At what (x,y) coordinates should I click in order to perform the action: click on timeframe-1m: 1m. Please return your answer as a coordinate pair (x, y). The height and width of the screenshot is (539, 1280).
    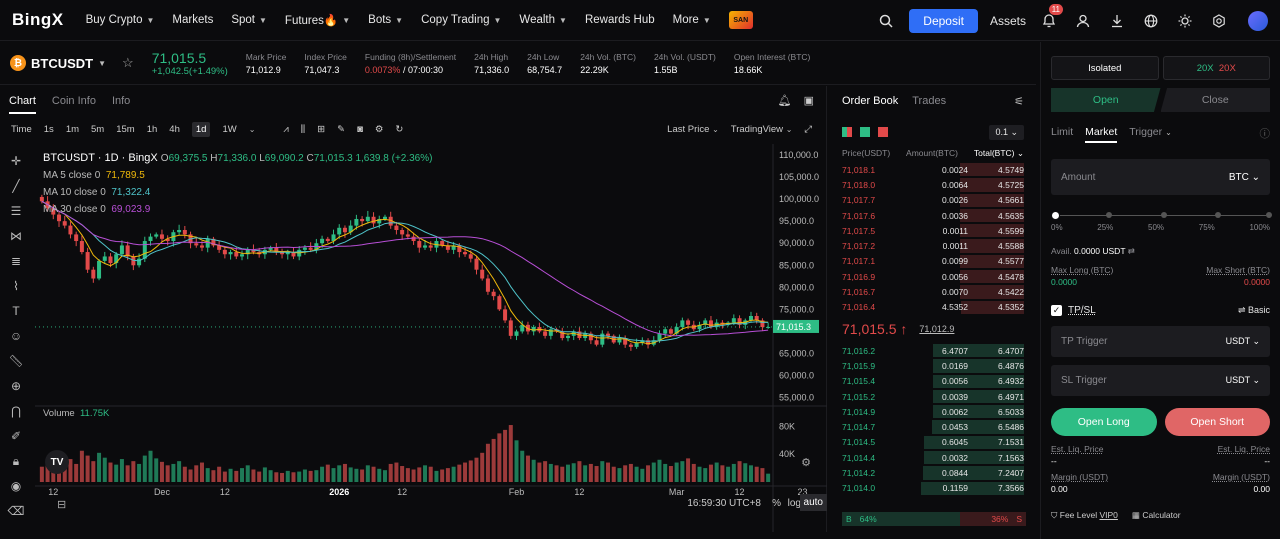
    Looking at the image, I should click on (72, 129).